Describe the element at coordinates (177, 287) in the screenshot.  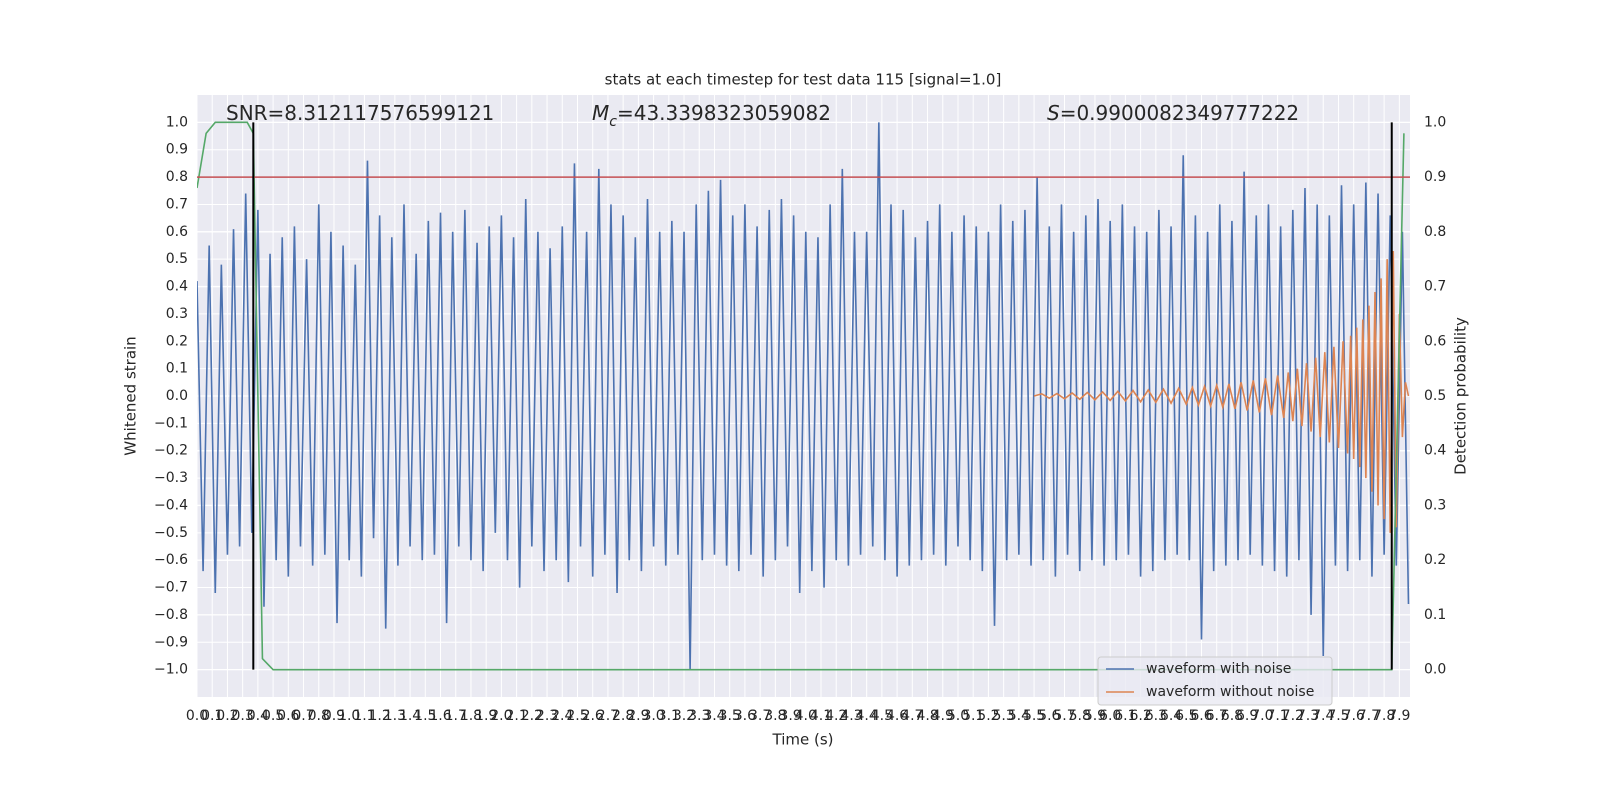
I see `y-tick-label: 0.4` at that location.